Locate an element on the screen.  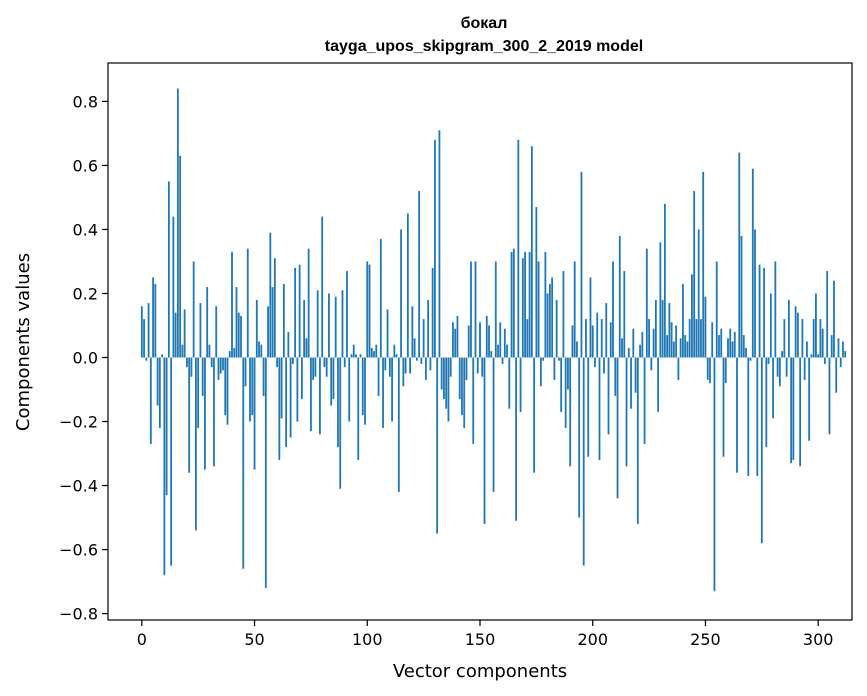
x-tick-label-2: 100 is located at coordinates (367, 639).